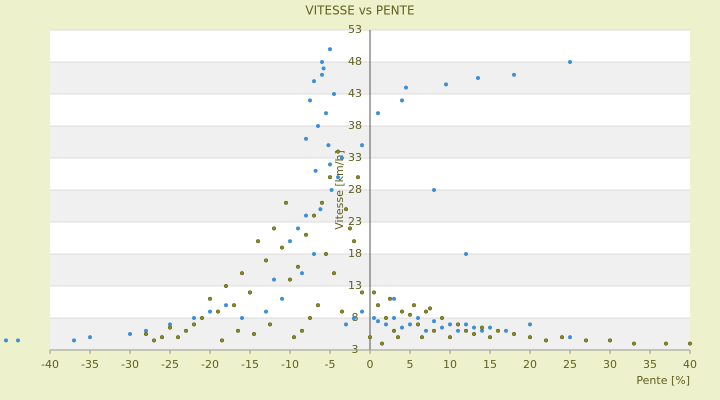 The width and height of the screenshot is (720, 400). I want to click on y-tick-label: 13, so click(355, 285).